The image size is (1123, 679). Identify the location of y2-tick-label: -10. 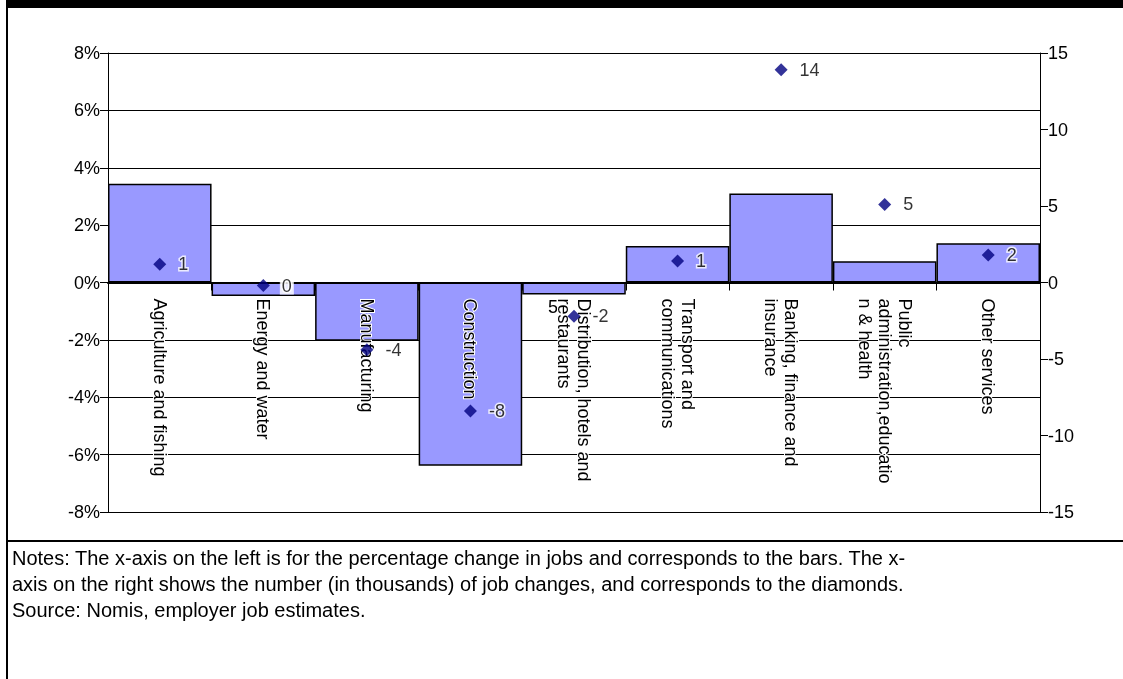
(1061, 435).